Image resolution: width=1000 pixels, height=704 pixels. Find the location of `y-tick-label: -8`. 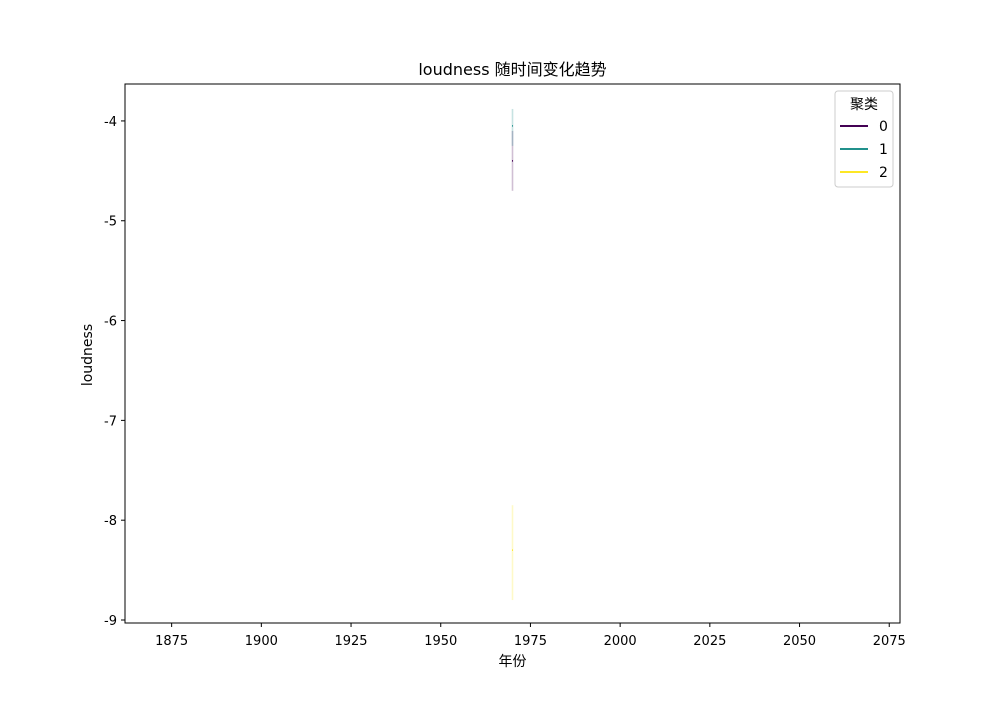

y-tick-label: -8 is located at coordinates (110, 521).